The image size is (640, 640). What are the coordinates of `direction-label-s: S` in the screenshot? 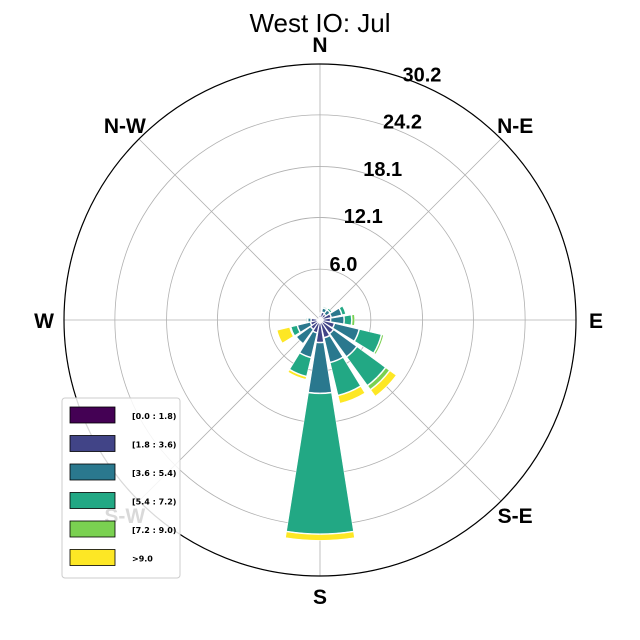 It's located at (320, 597).